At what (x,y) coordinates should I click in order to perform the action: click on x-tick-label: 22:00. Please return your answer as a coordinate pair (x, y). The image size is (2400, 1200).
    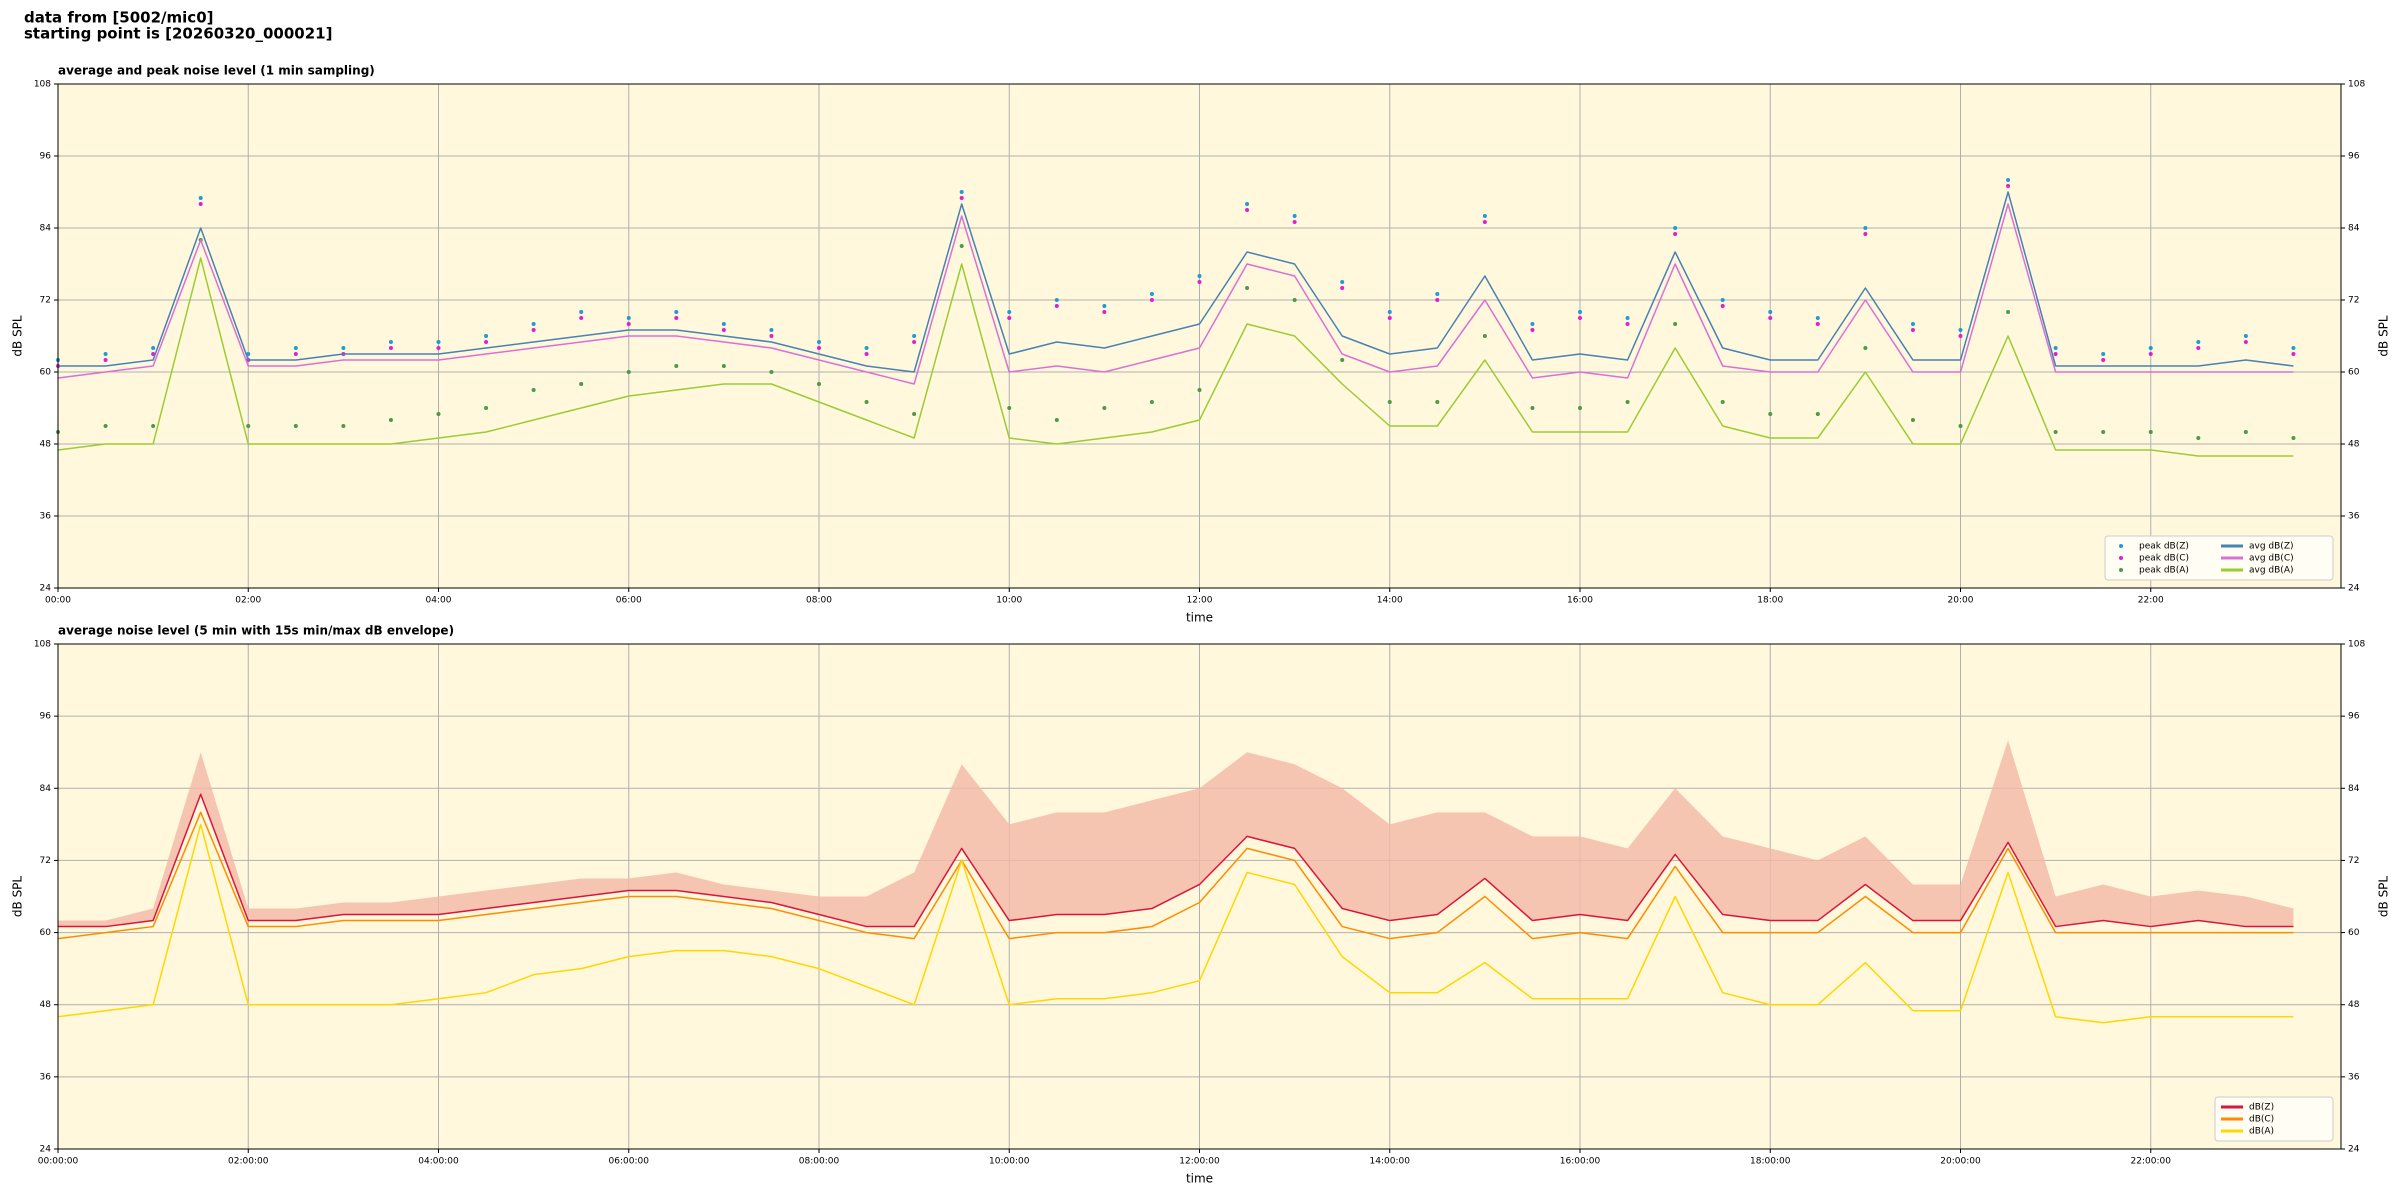
    Looking at the image, I should click on (2151, 601).